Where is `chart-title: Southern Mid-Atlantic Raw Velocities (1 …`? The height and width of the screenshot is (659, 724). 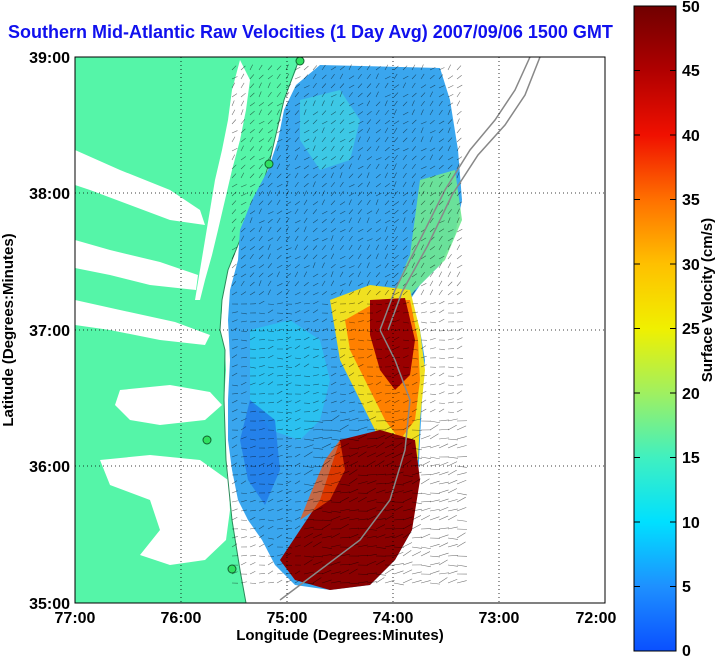
chart-title: Southern Mid-Atlantic Raw Velocities (1 … is located at coordinates (310, 32).